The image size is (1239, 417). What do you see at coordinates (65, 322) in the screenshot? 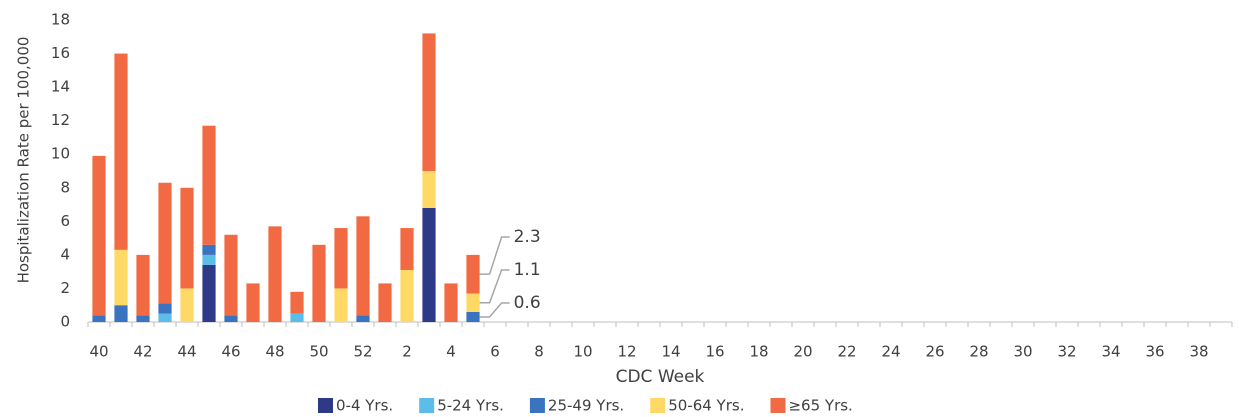
I see `y-tick-label: 0` at bounding box center [65, 322].